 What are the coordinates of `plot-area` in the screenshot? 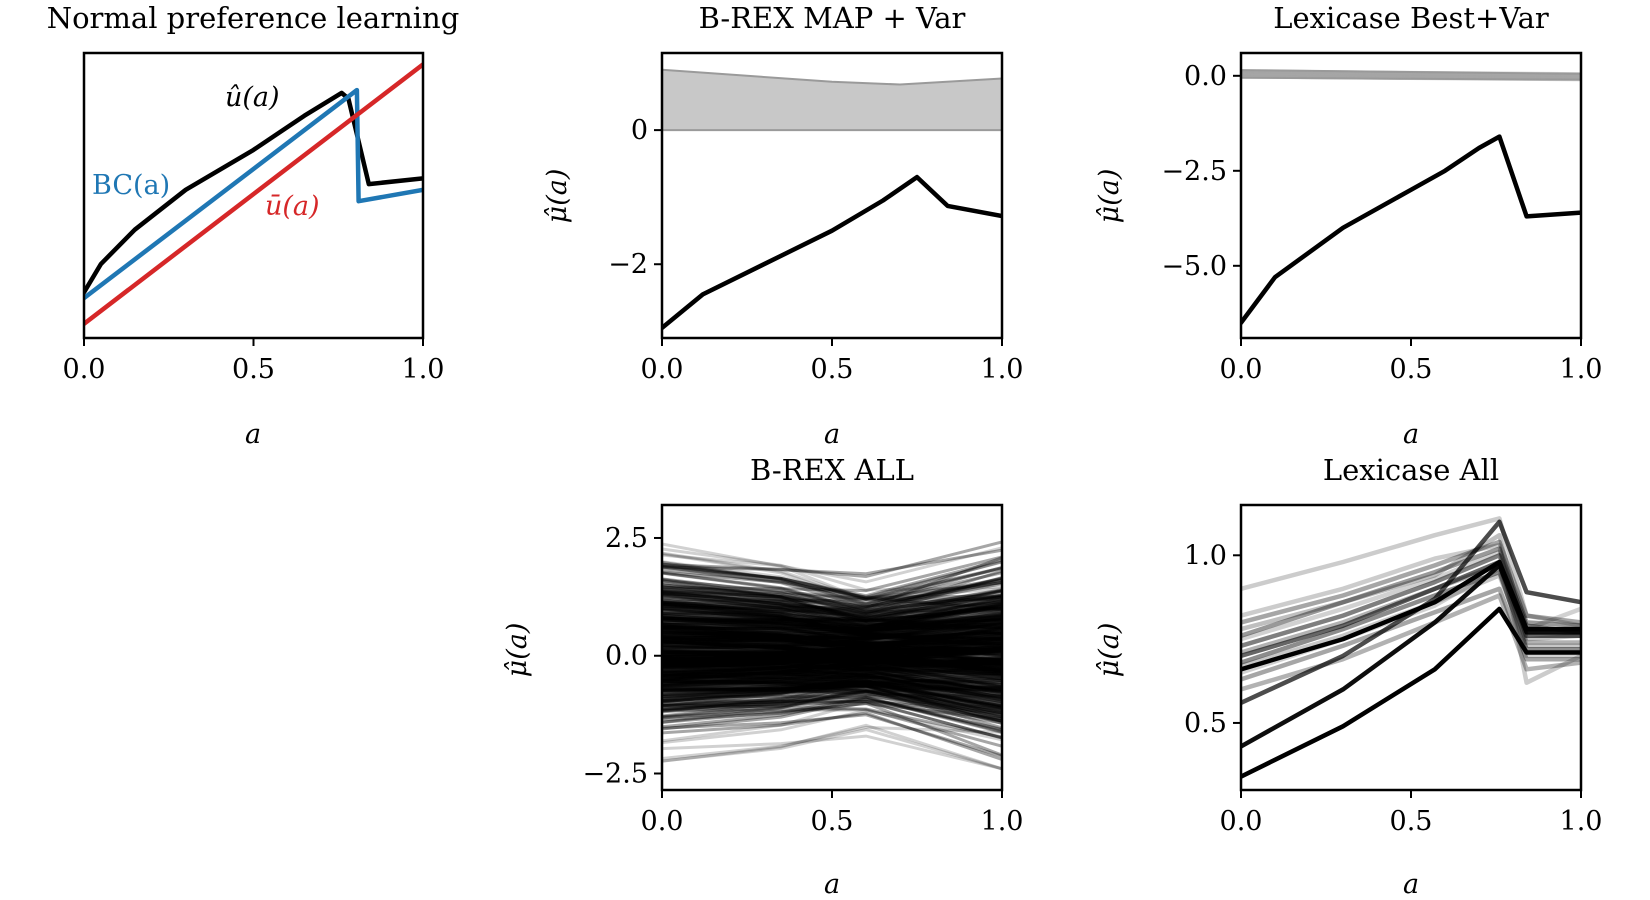 It's located at (832, 199).